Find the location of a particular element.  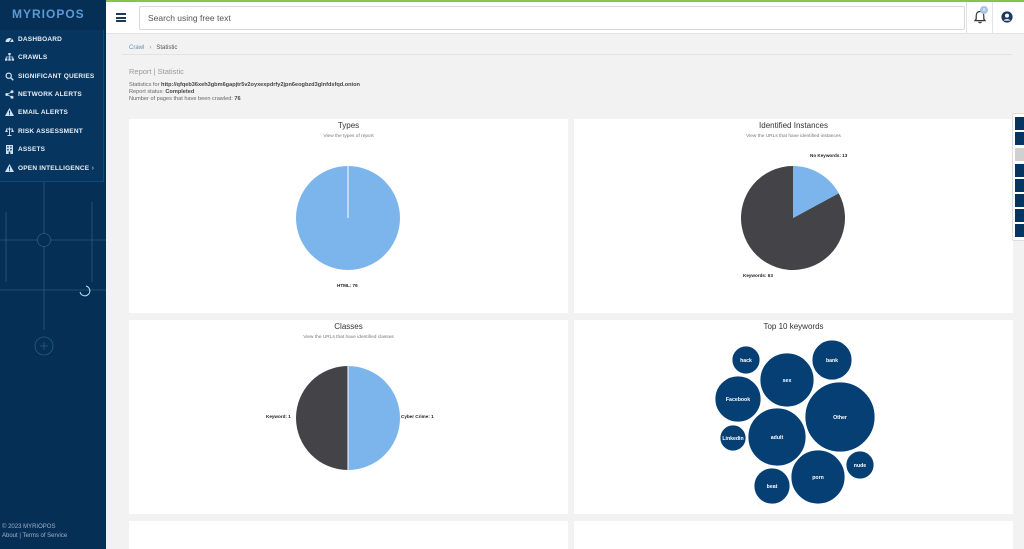

pie-label-keyword: Keyword: 1 is located at coordinates (278, 416).